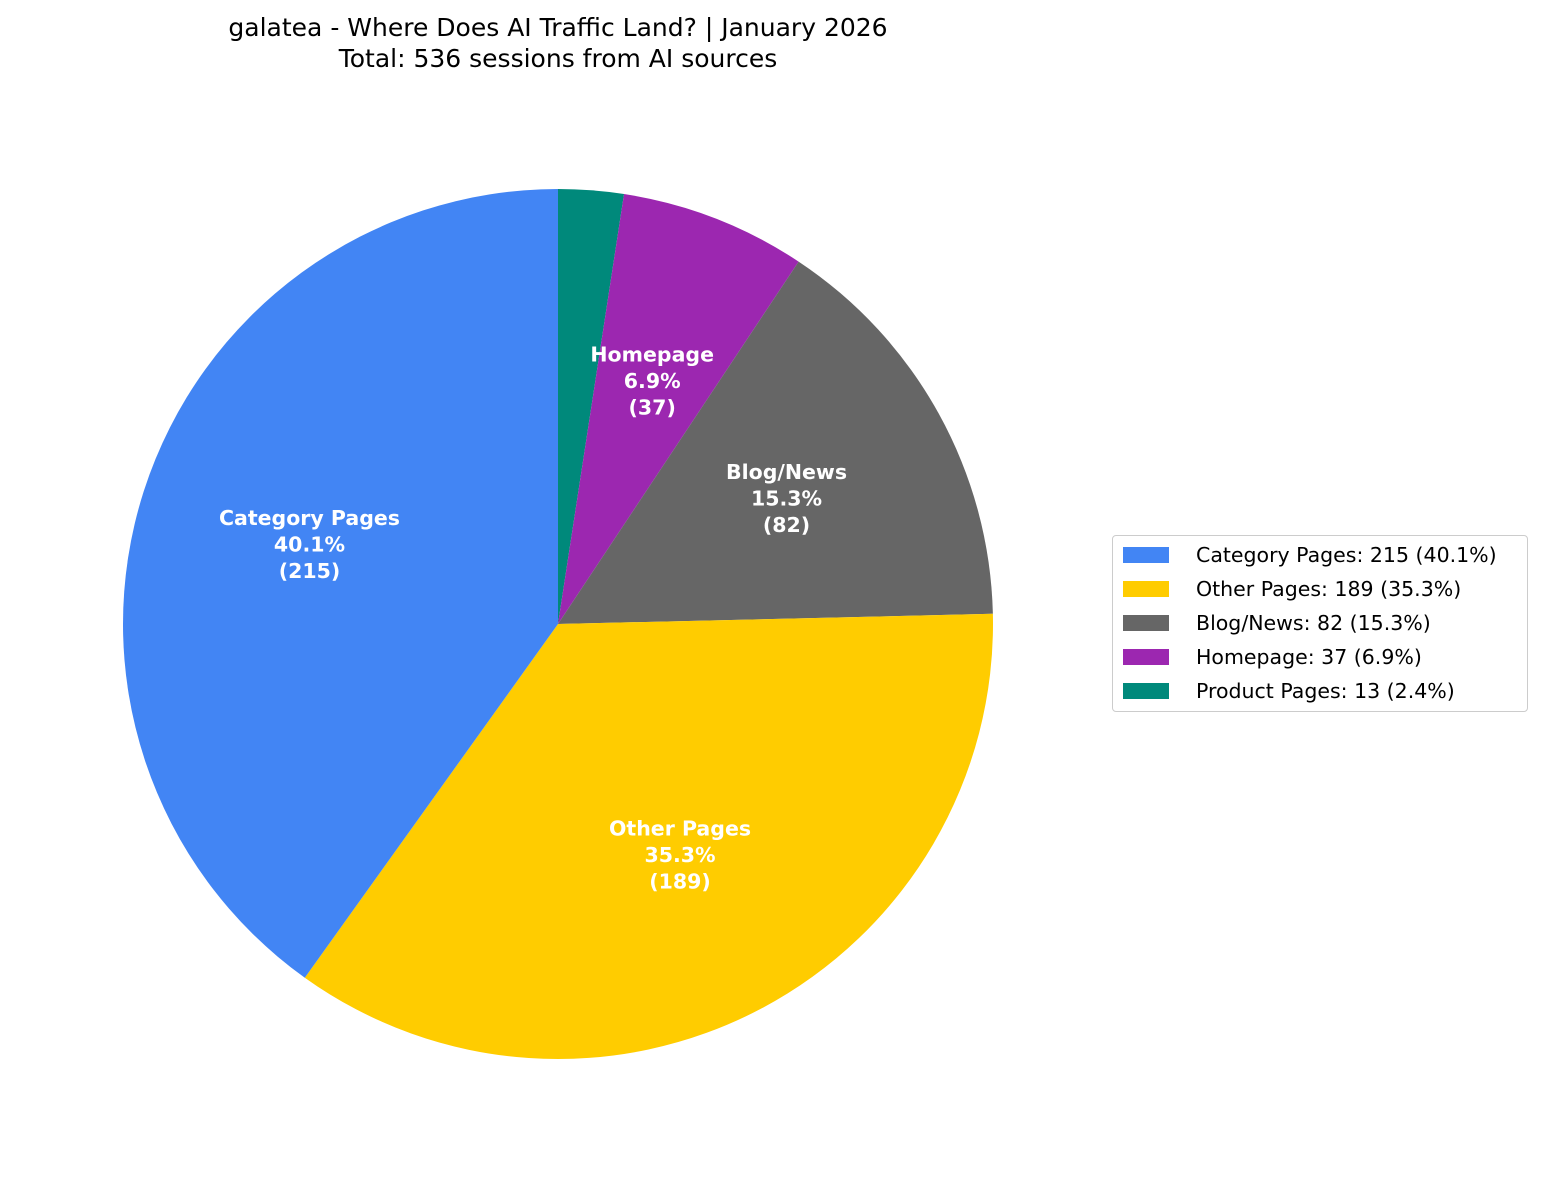  Describe the element at coordinates (1346, 555) in the screenshot. I see `legend-label: Category Pages: 215 (40.1%)` at that location.